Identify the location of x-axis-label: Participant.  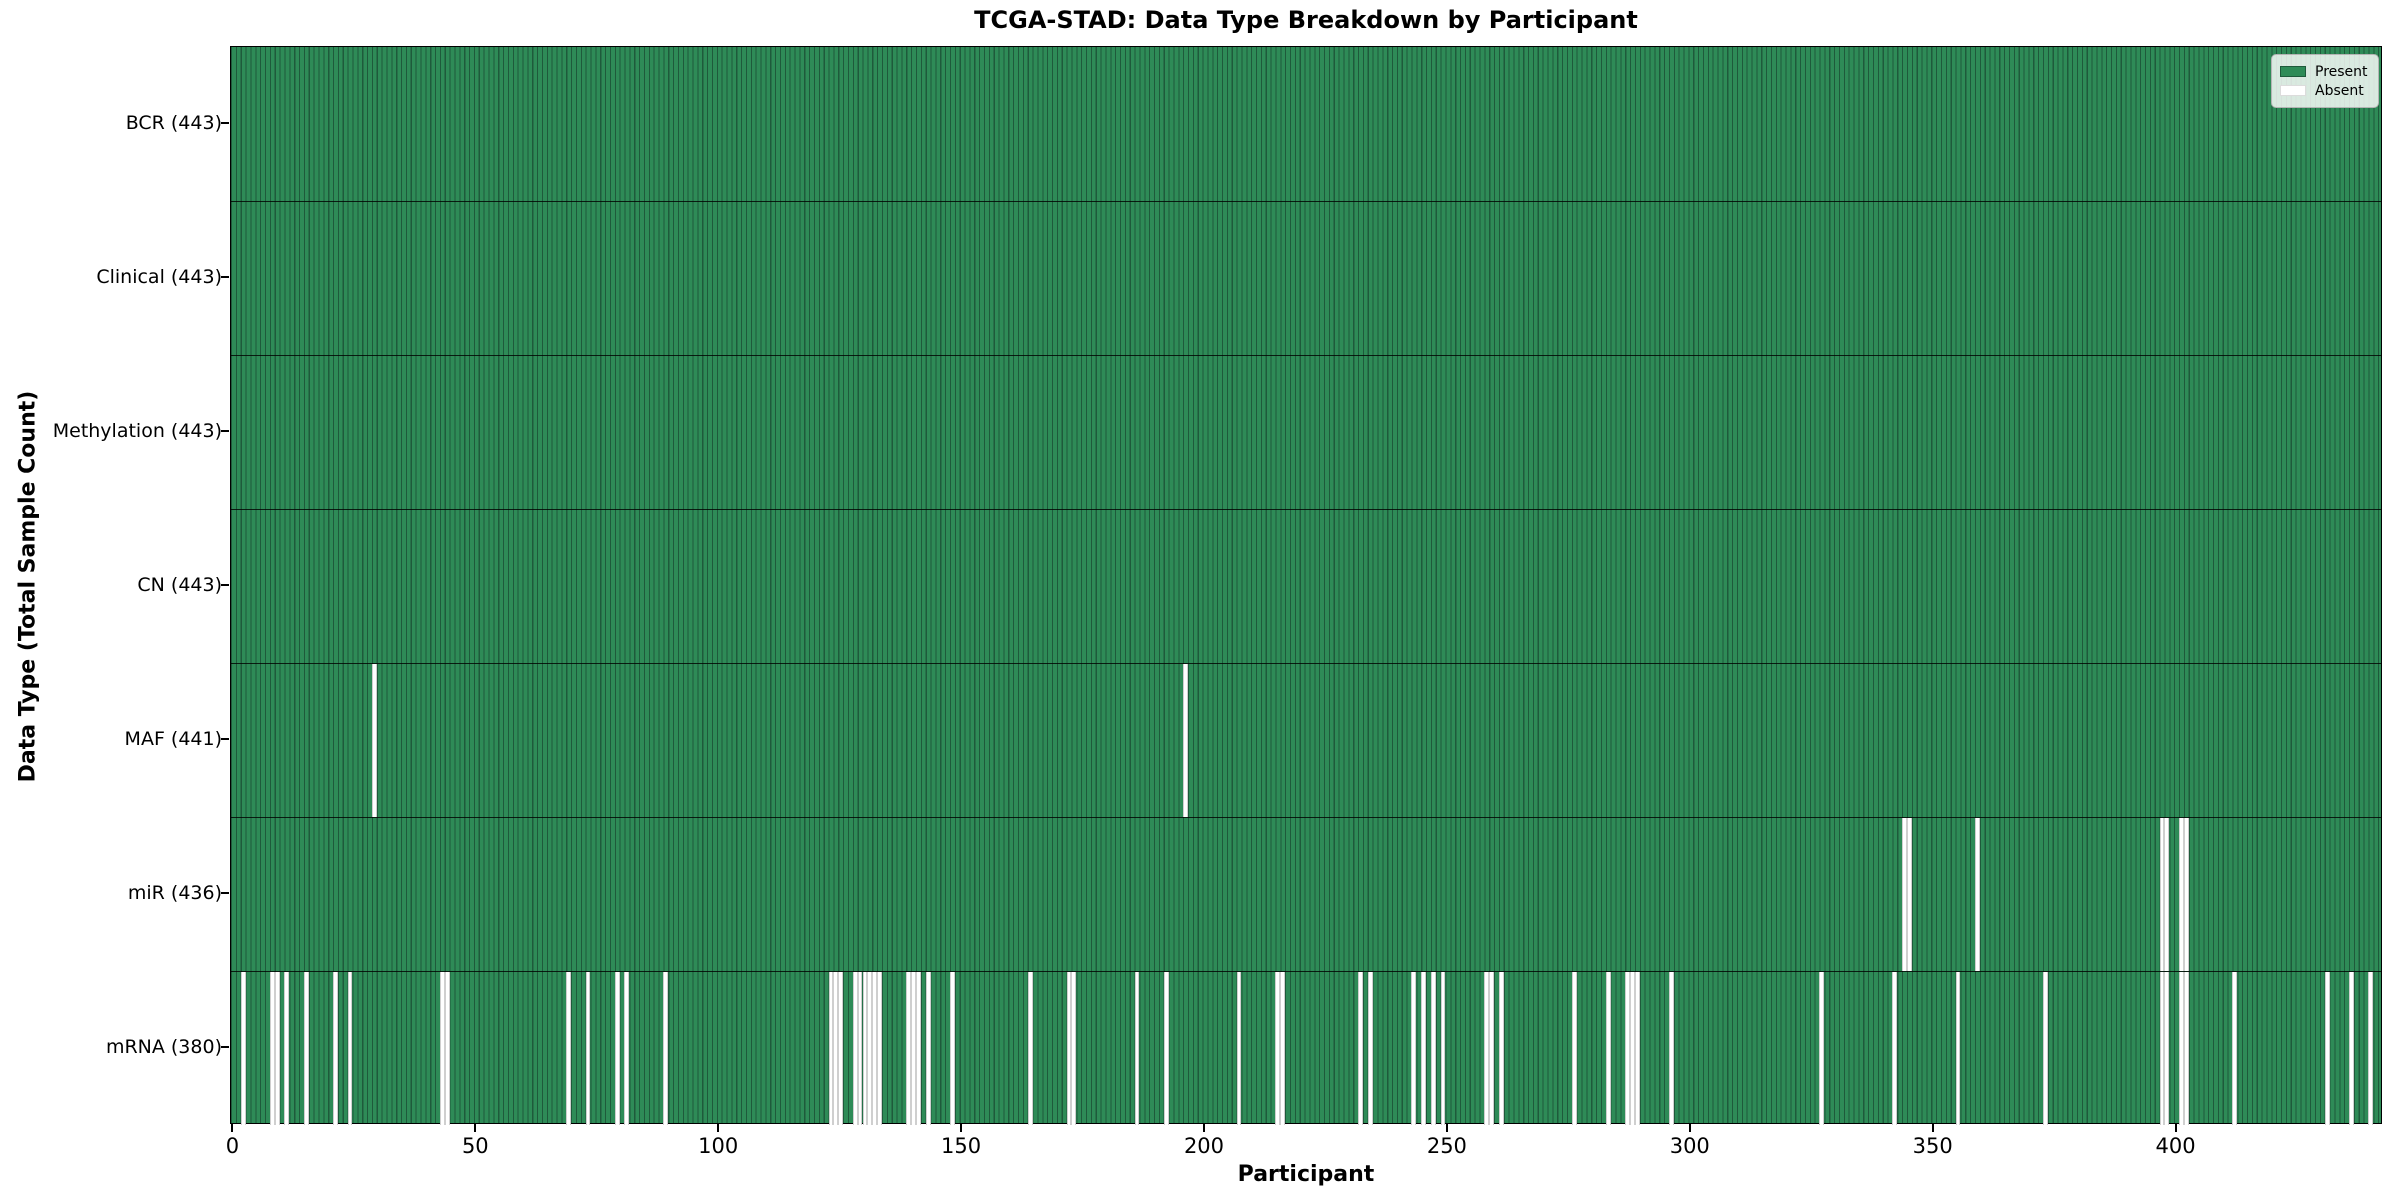
(1306, 1174).